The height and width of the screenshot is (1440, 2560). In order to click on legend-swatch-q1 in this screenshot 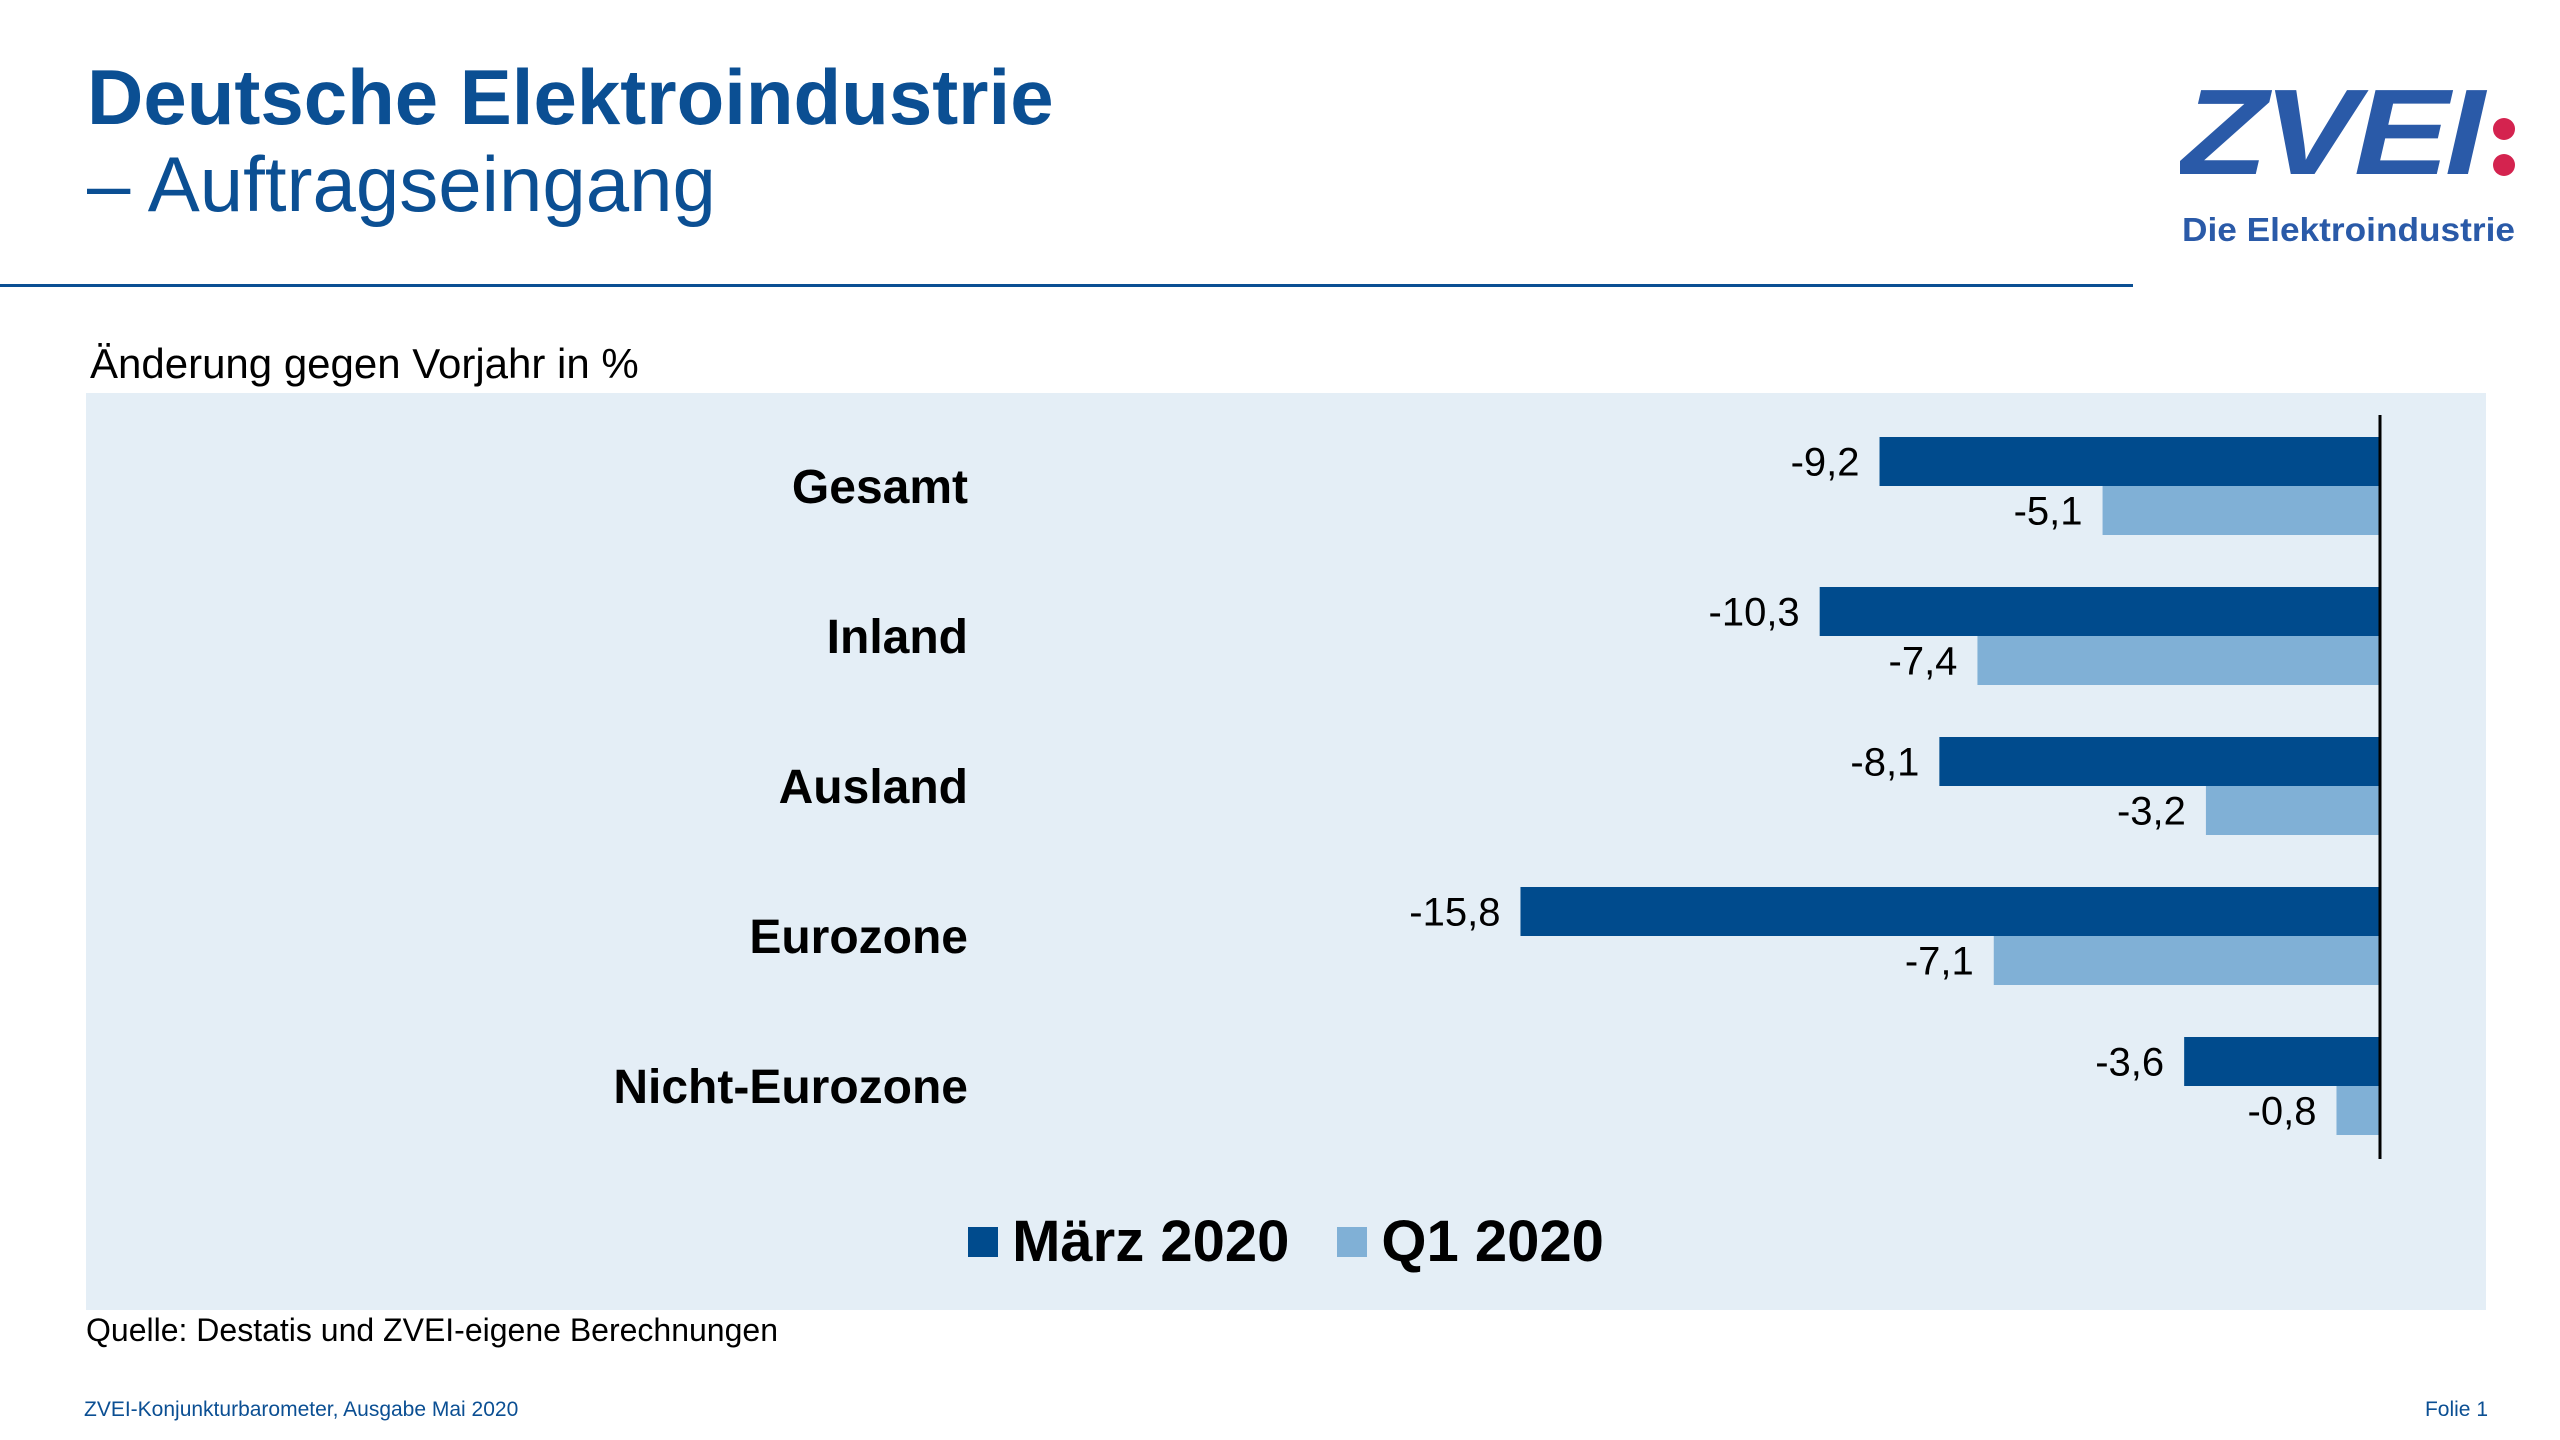, I will do `click(1352, 1241)`.